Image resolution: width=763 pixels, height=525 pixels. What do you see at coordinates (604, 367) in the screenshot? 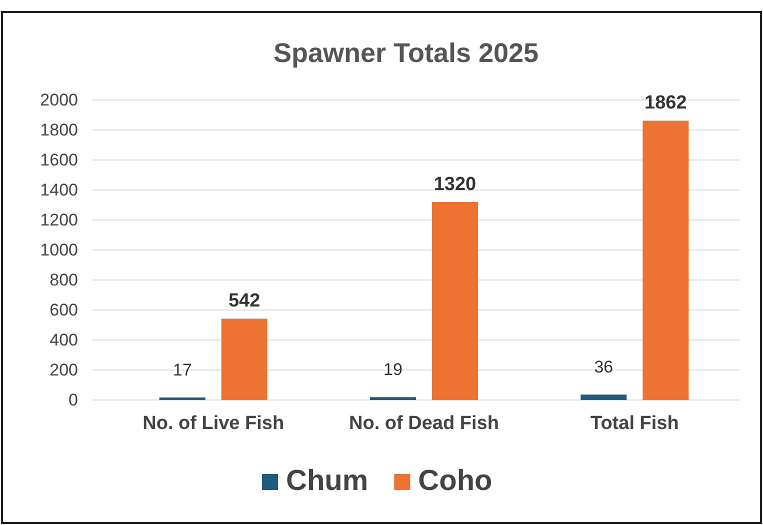
I see `data-label: 36` at bounding box center [604, 367].